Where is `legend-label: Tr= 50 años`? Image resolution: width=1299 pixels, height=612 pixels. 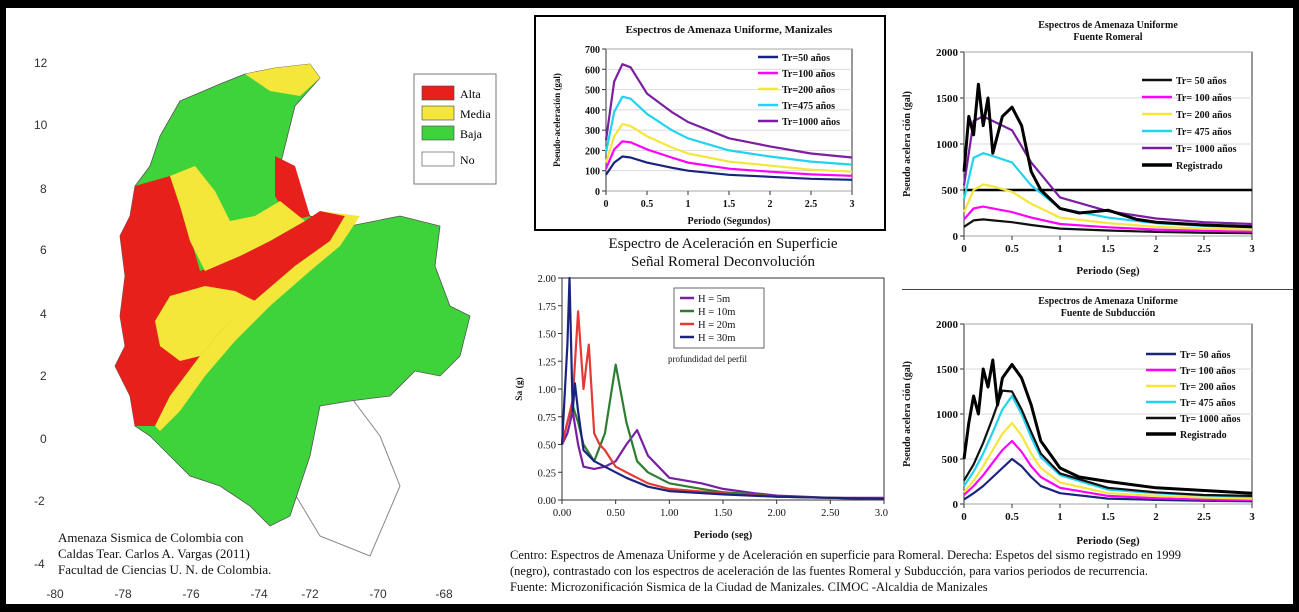
legend-label: Tr= 50 años is located at coordinates (1201, 81).